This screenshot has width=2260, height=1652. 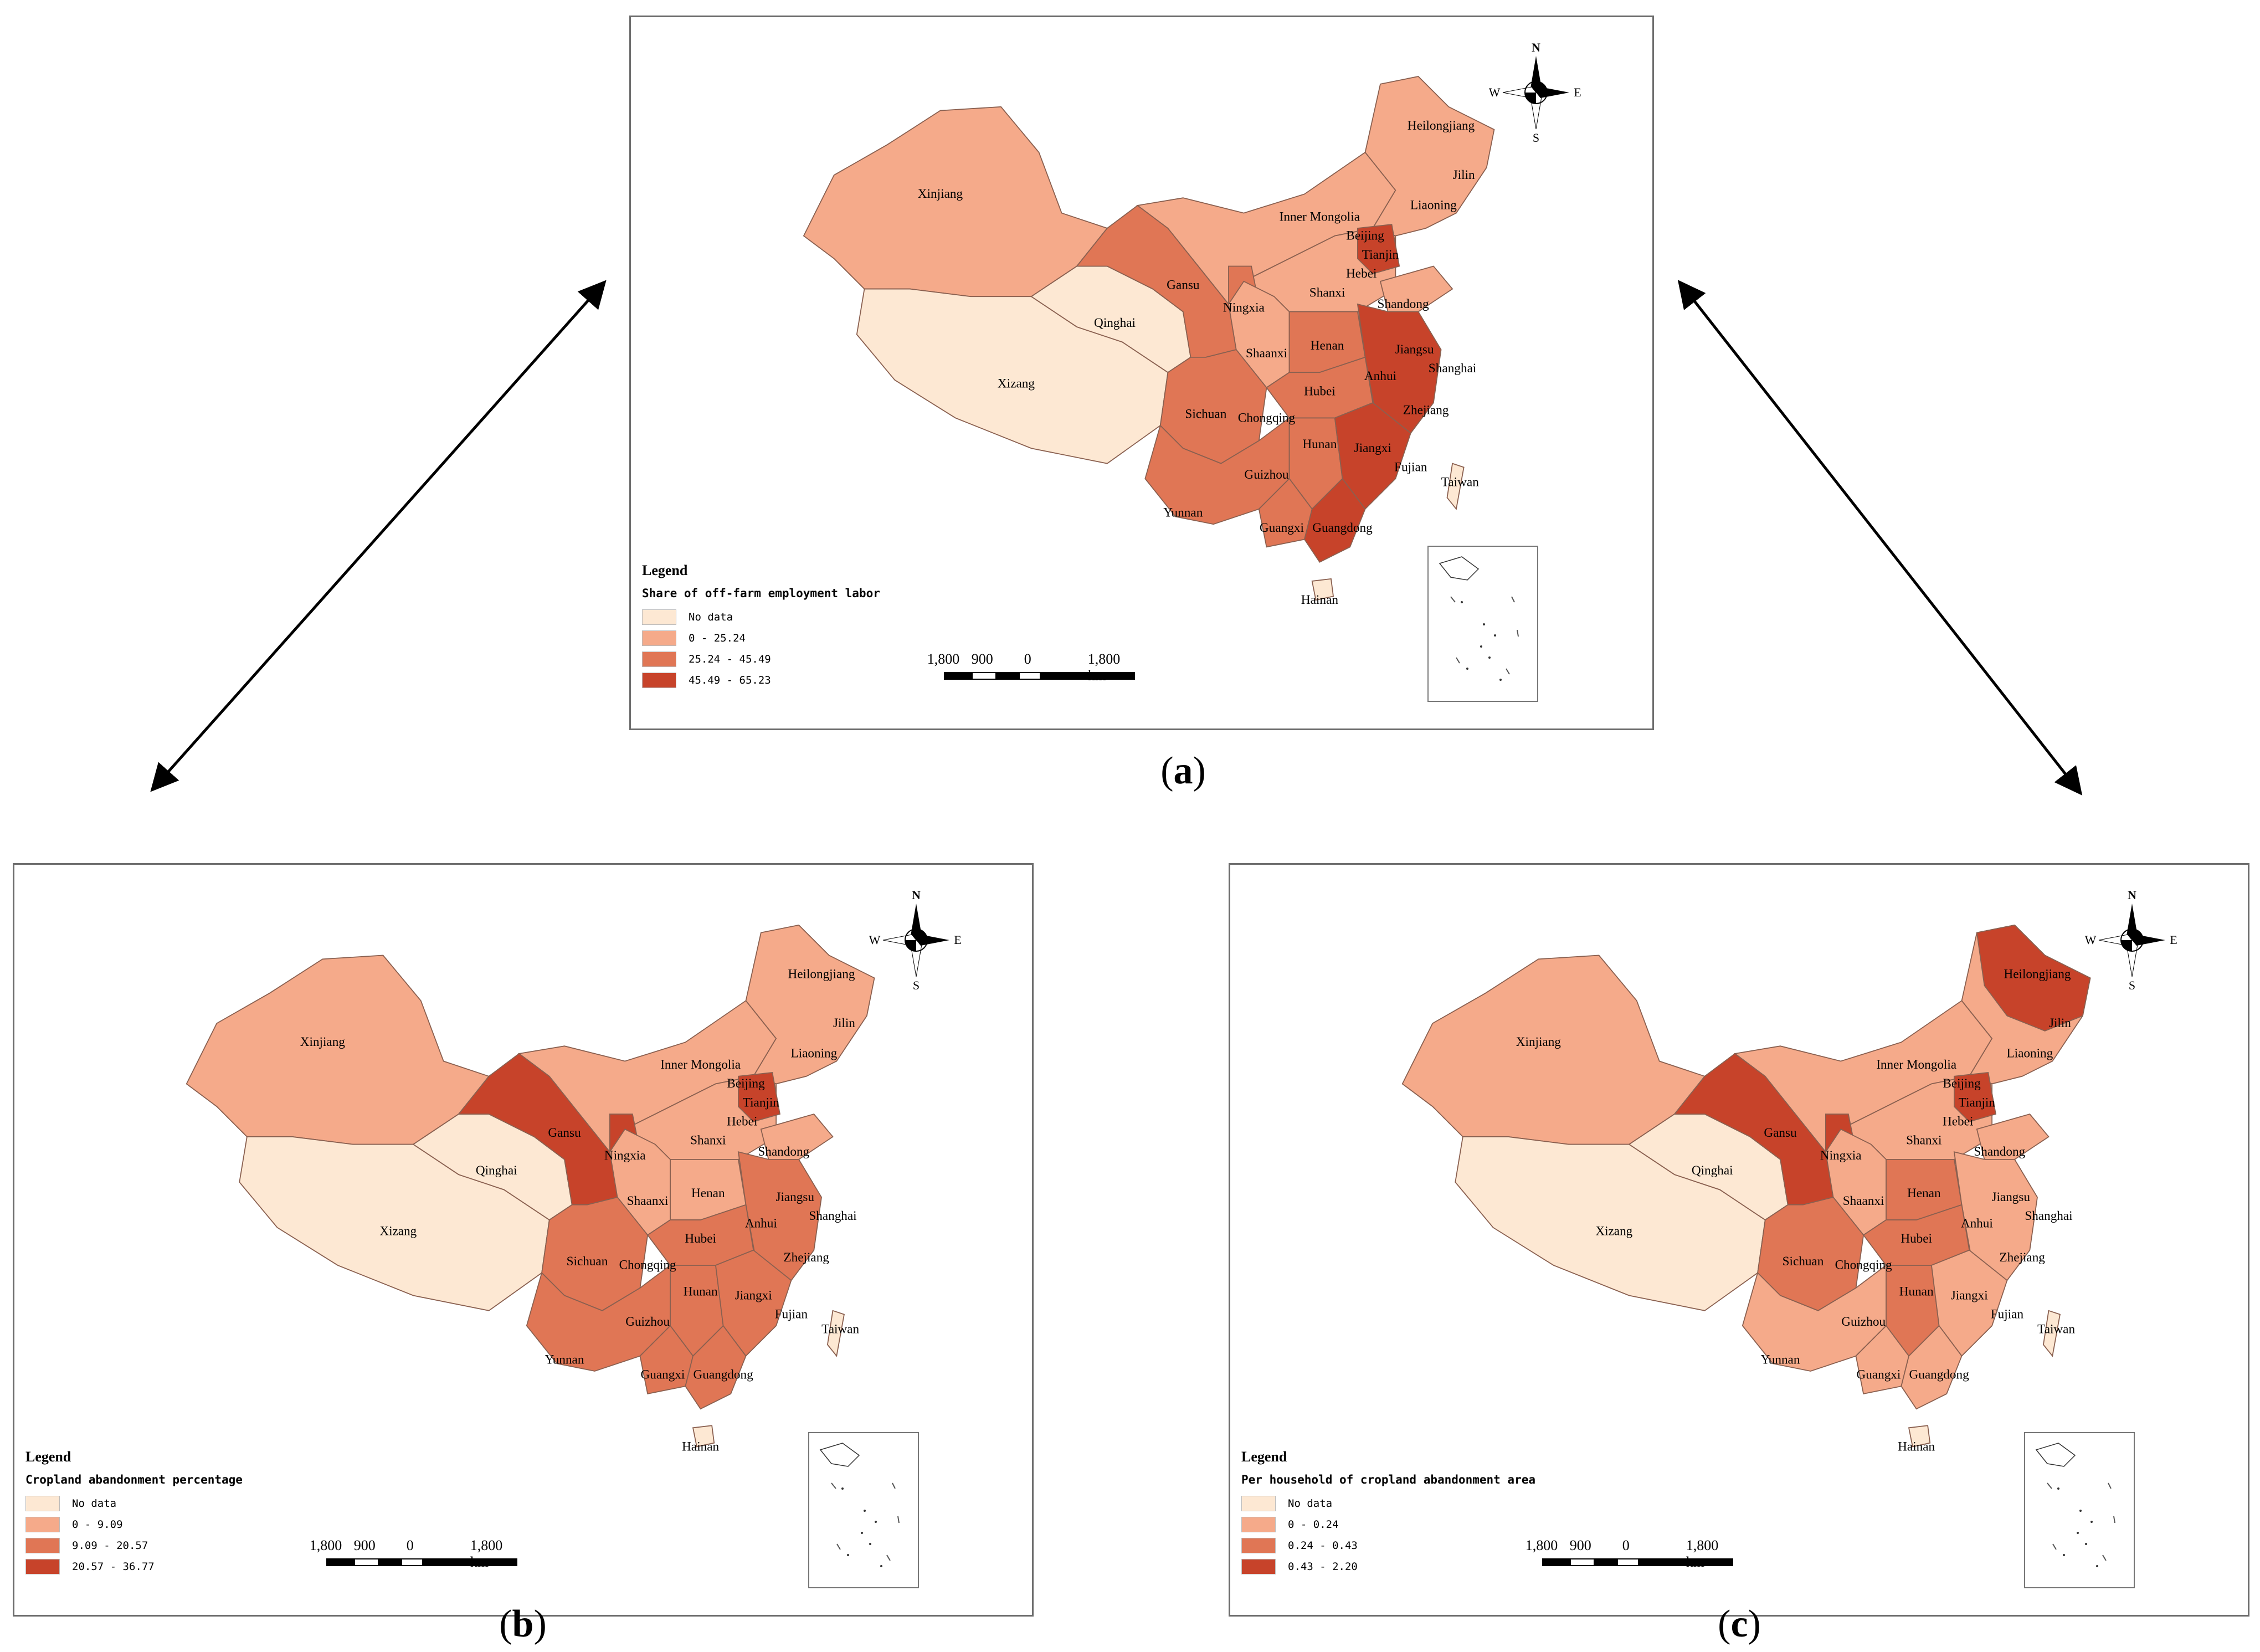 I want to click on legend-subtitle: Share of off-farm employment labor, so click(x=761, y=593).